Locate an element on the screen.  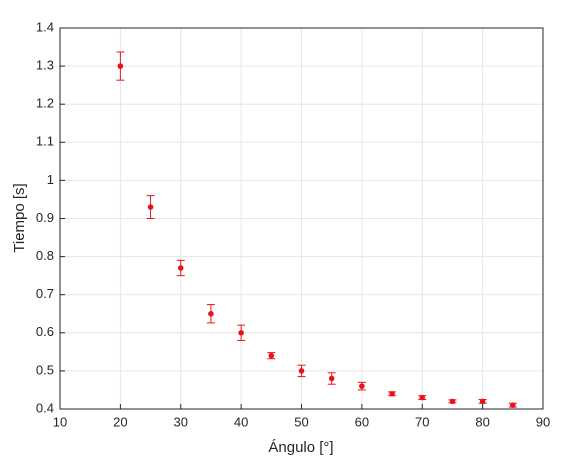
x-tick-label: 10 is located at coordinates (60, 421).